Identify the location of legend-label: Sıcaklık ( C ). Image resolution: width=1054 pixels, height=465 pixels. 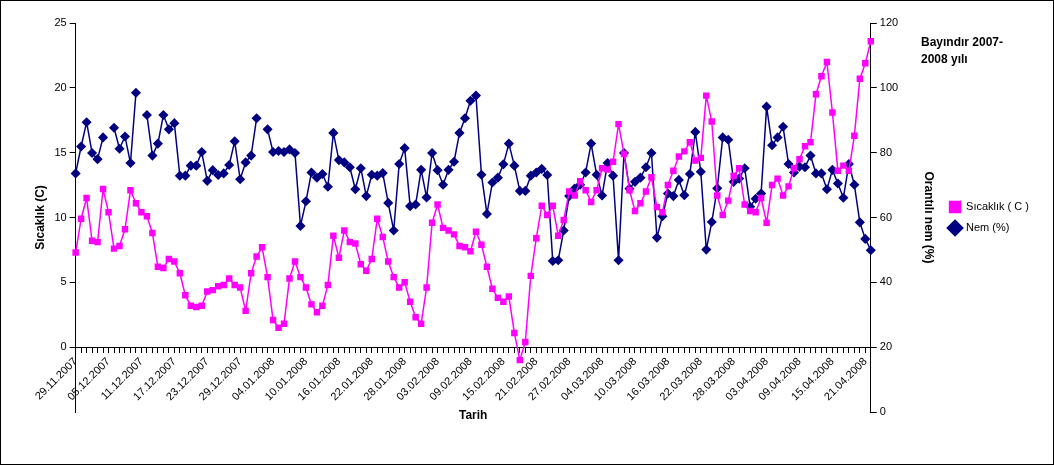
(997, 206).